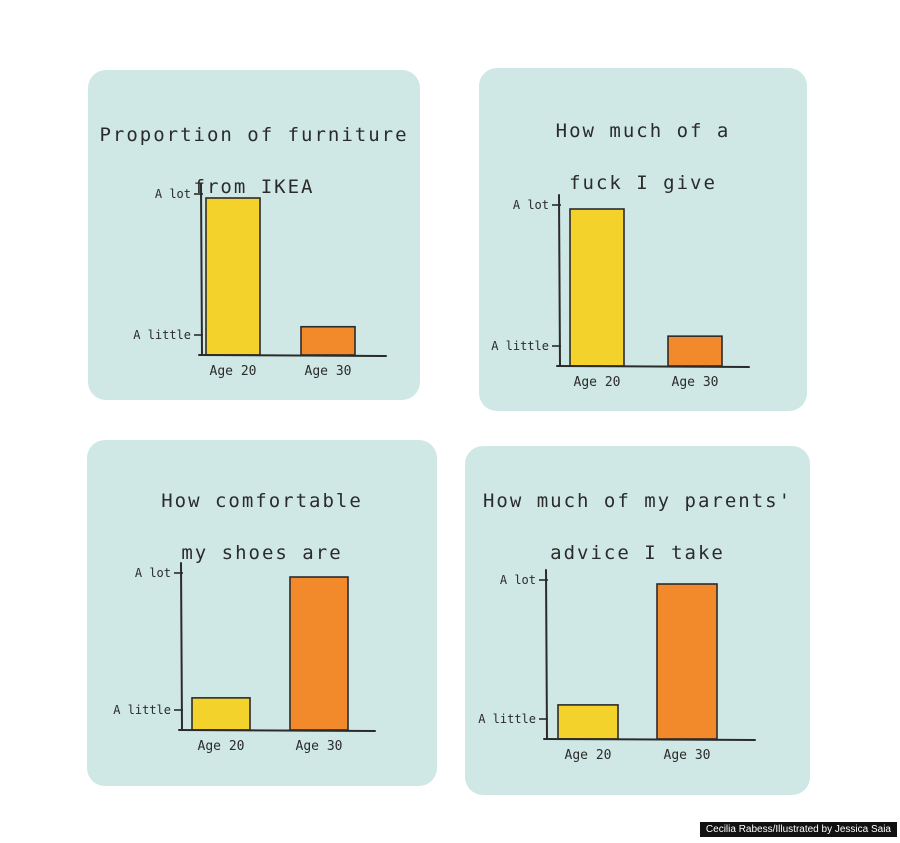 The width and height of the screenshot is (900, 843). What do you see at coordinates (637, 501) in the screenshot?
I see `chart-title-line-1: How much of my parents'` at bounding box center [637, 501].